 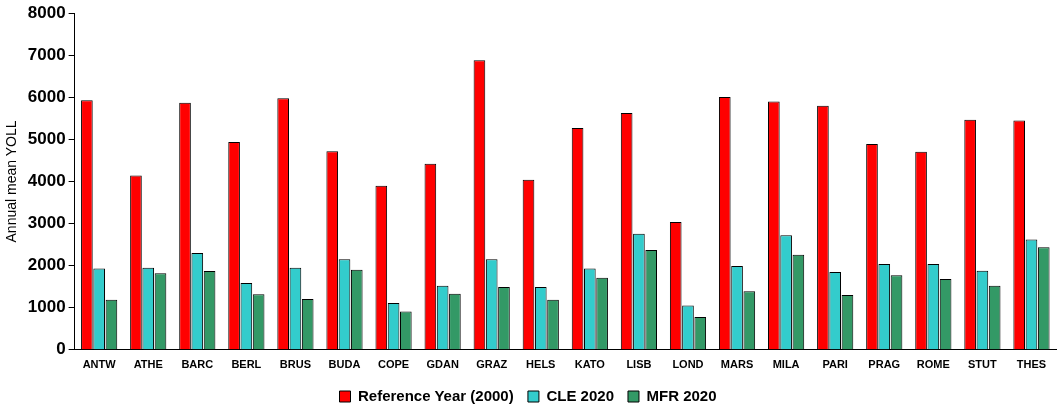 What do you see at coordinates (1031, 364) in the screenshot?
I see `x-tick-label: THES` at bounding box center [1031, 364].